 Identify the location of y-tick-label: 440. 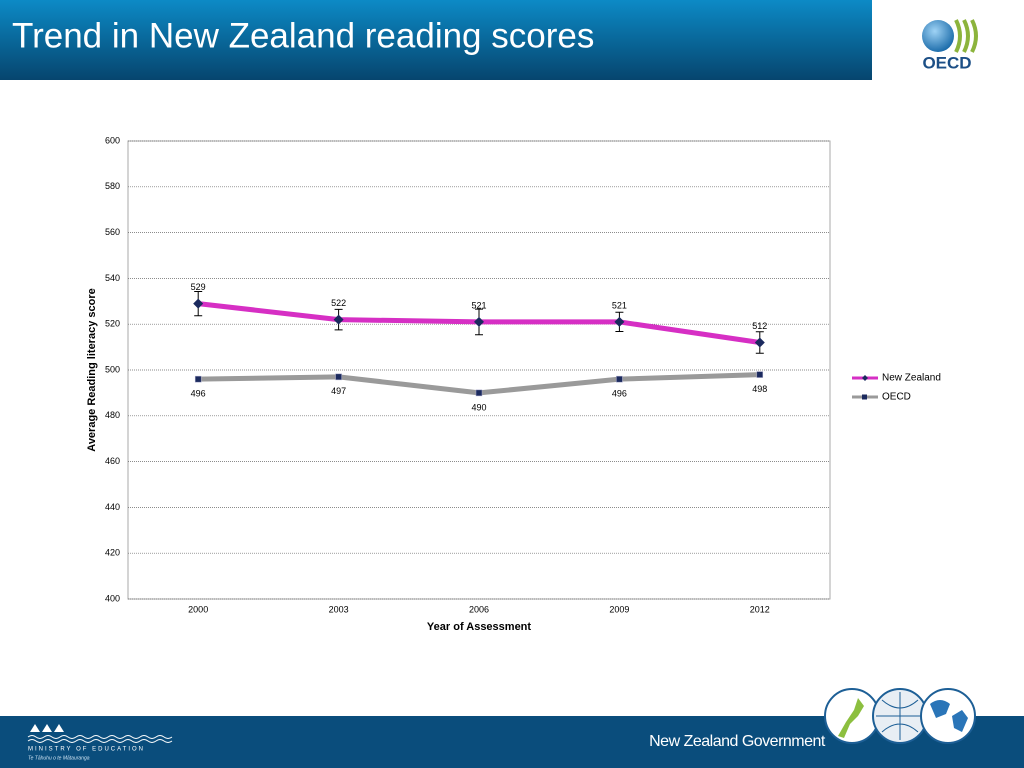
(112, 507).